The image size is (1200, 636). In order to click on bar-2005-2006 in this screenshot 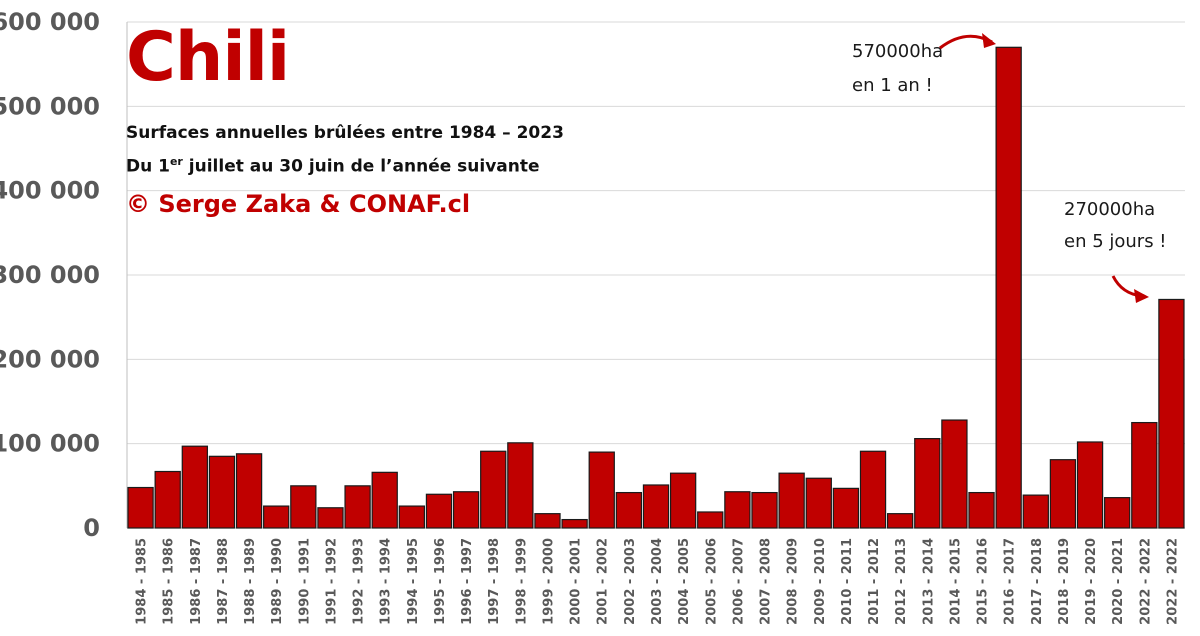, I will do `click(710, 520)`.